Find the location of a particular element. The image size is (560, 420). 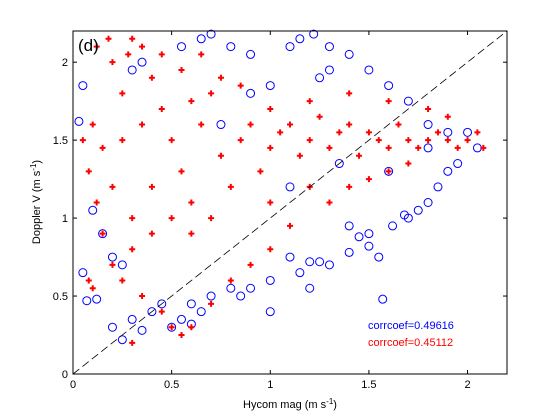

corrcoef-red: corrcoef=0.45112 is located at coordinates (410, 343).